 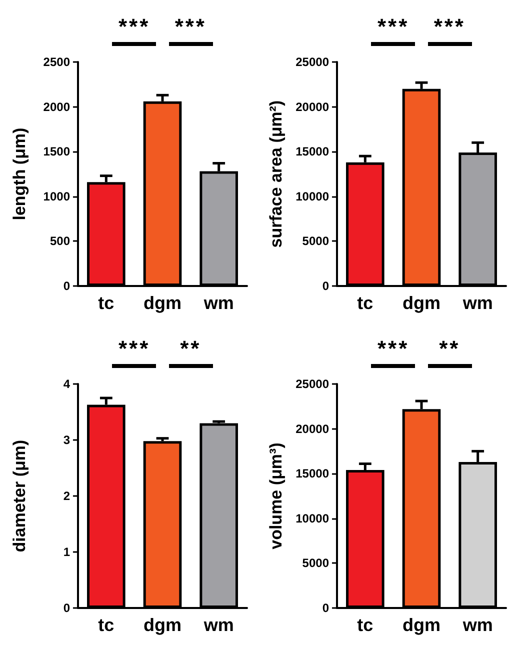 What do you see at coordinates (66, 496) in the screenshot?
I see `y-tick-label: 2` at bounding box center [66, 496].